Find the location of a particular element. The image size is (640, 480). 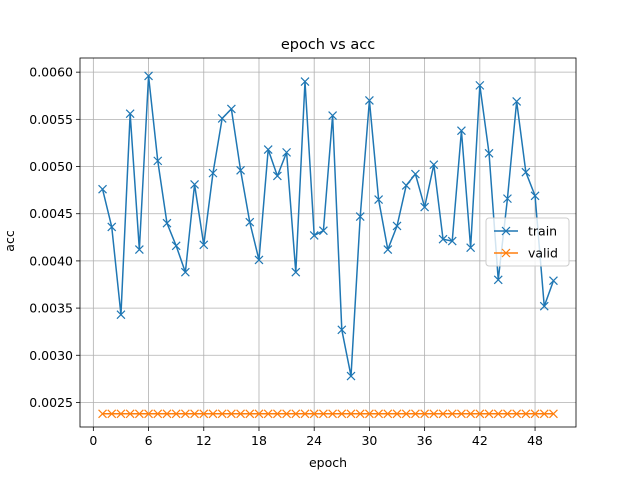

legend-marker-train is located at coordinates (506, 231).